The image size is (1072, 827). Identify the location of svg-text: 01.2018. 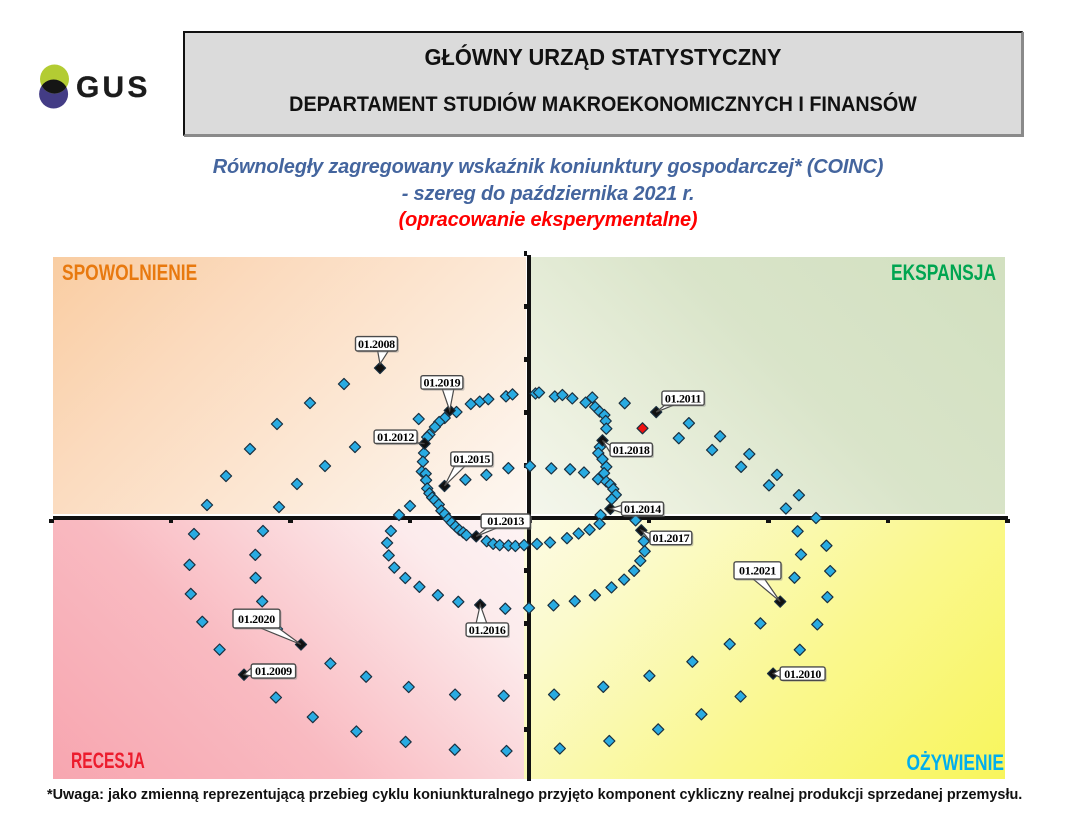
(631, 450).